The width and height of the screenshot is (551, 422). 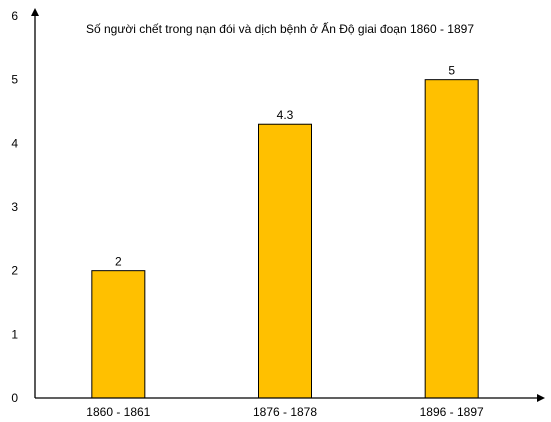 I want to click on data-label: 2, so click(x=118, y=262).